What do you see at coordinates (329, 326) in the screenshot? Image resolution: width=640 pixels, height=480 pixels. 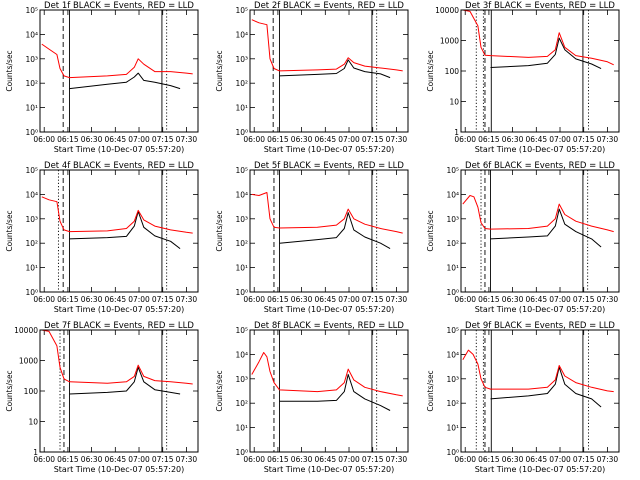 I see `panel-title: Det 8f BLACK = Events, RED = LLD` at bounding box center [329, 326].